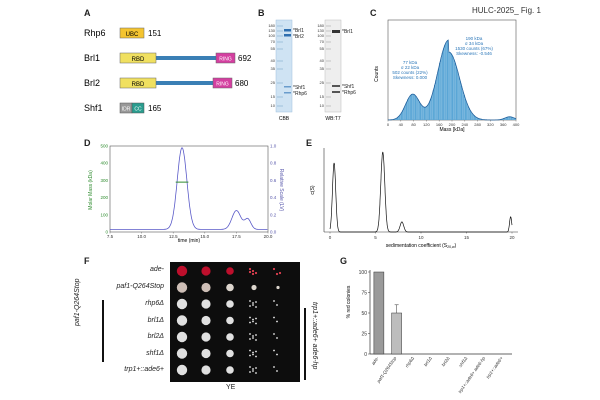  What do you see at coordinates (93, 108) in the screenshot?
I see `protein-name-shf1: Shf1` at bounding box center [93, 108].